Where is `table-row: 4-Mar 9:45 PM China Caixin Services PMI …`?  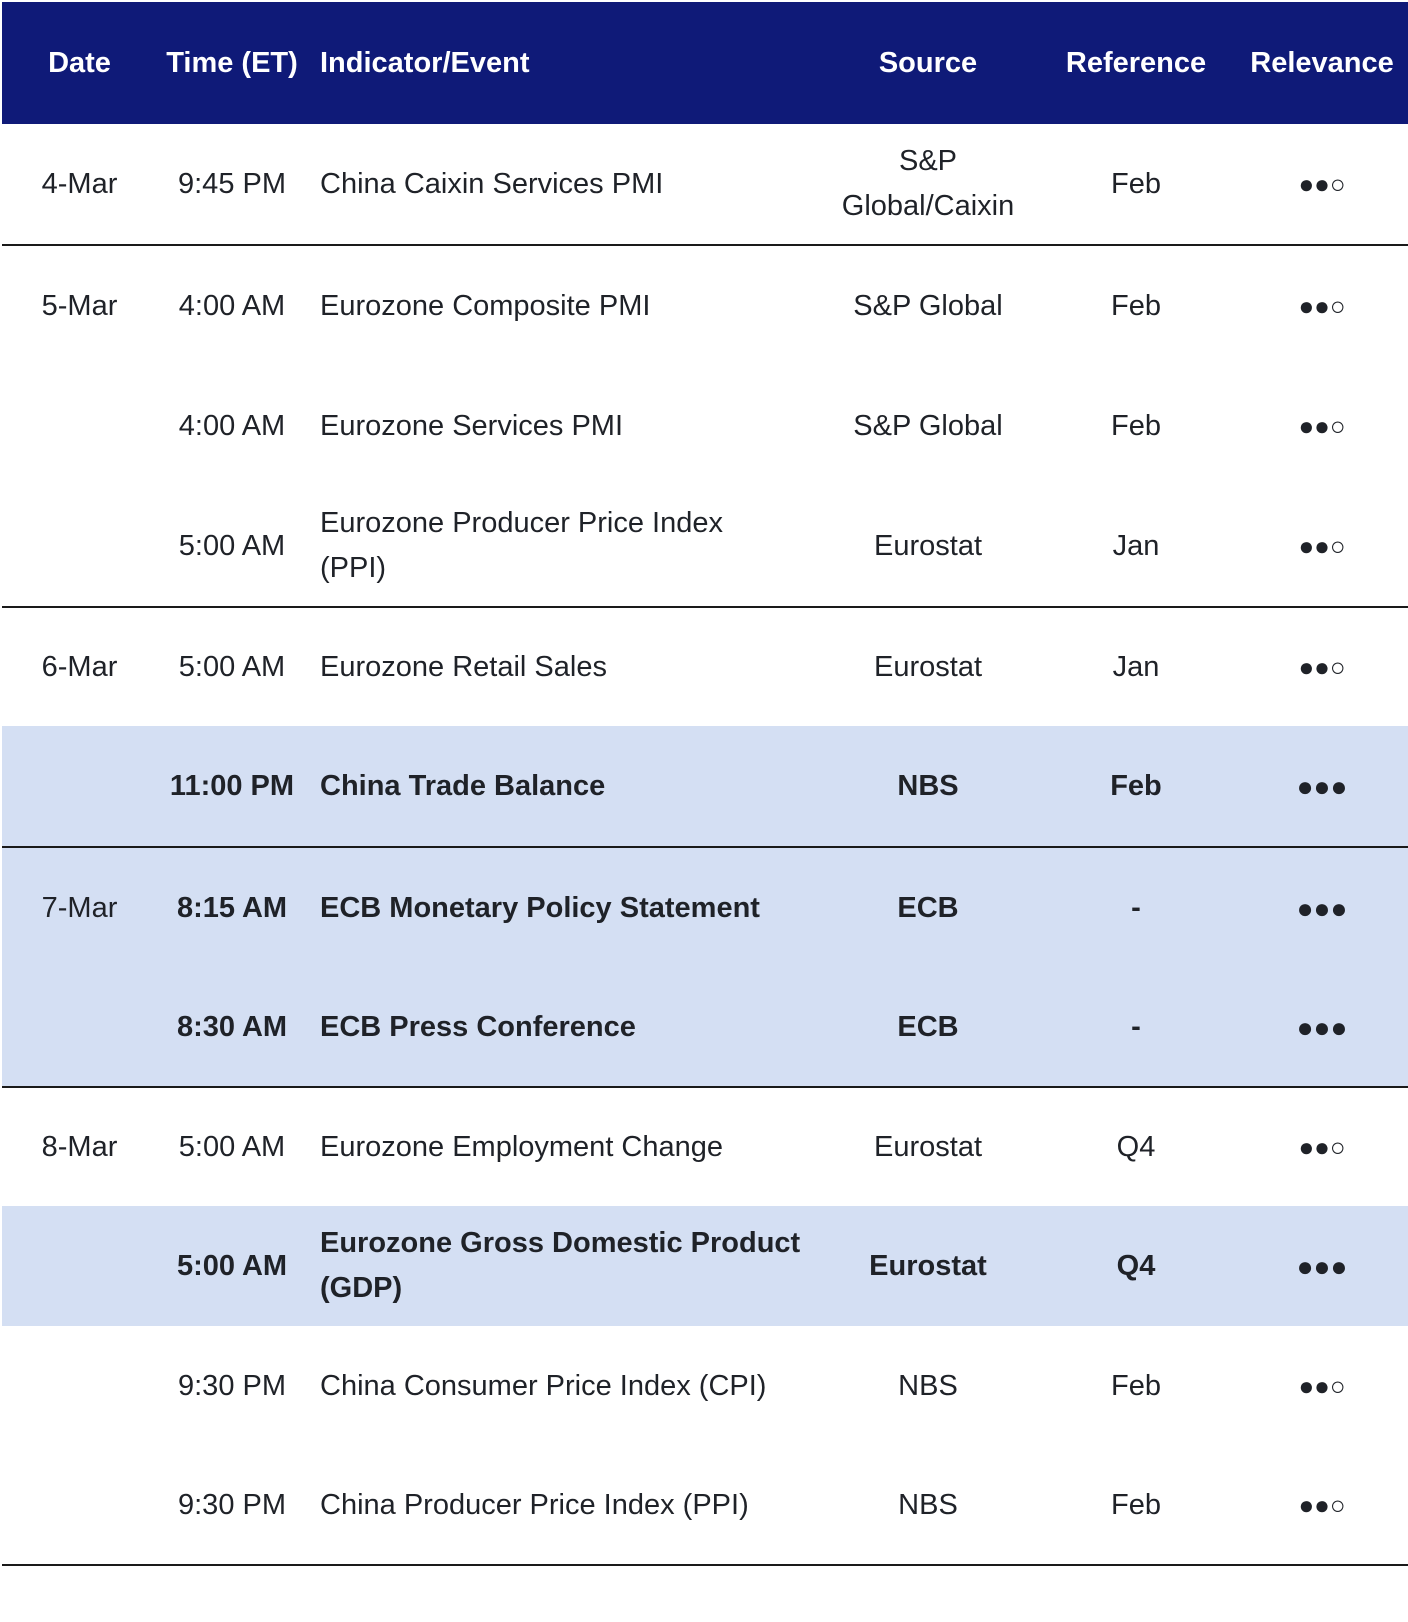 table-row: 4-Mar 9:45 PM China Caixin Services PMI … is located at coordinates (705, 184).